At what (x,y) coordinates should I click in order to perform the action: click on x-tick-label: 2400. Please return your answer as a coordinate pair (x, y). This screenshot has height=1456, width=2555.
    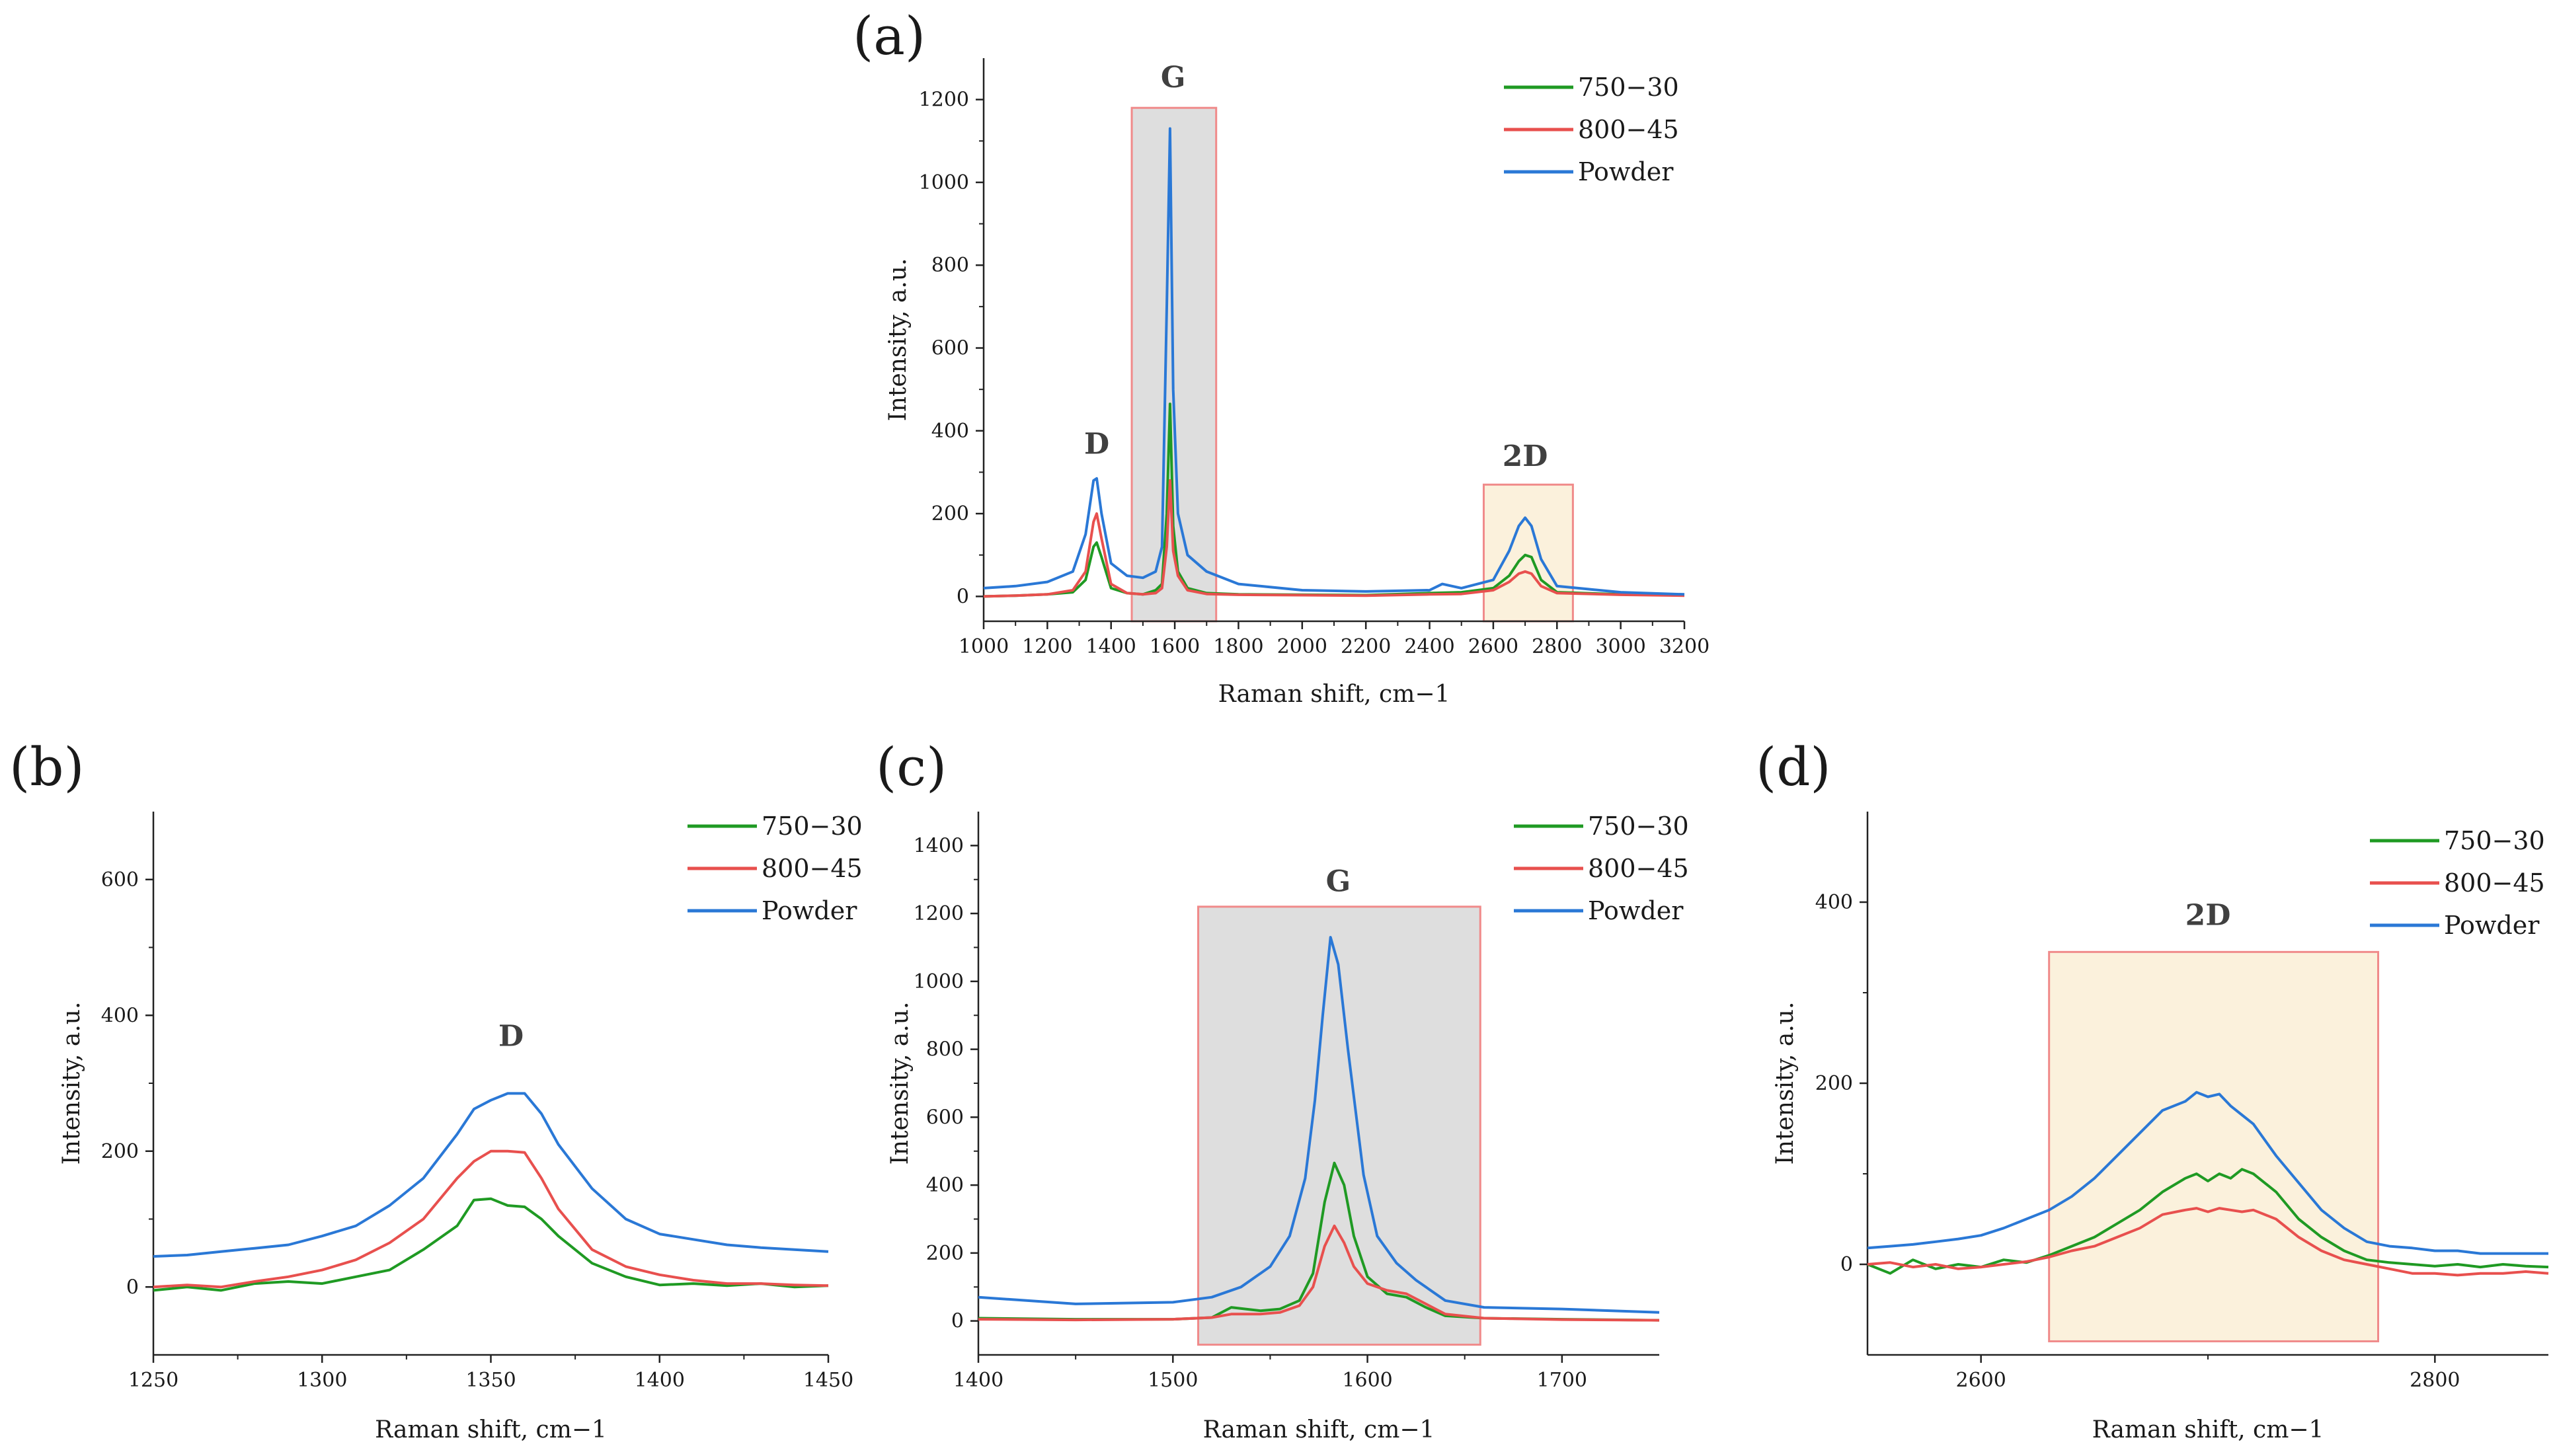
    Looking at the image, I should click on (1429, 646).